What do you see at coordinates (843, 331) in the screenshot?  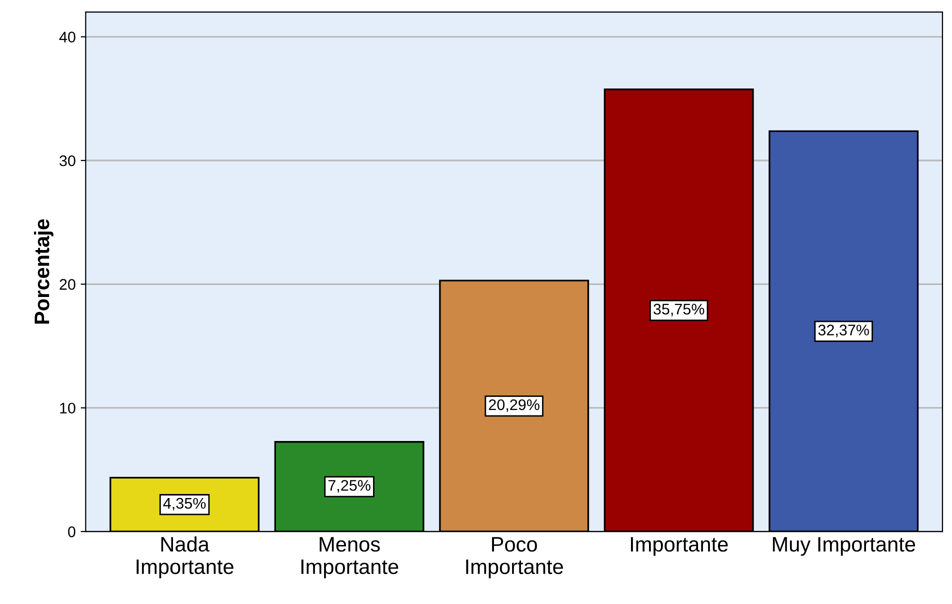 I see `data-label: 32,37%` at bounding box center [843, 331].